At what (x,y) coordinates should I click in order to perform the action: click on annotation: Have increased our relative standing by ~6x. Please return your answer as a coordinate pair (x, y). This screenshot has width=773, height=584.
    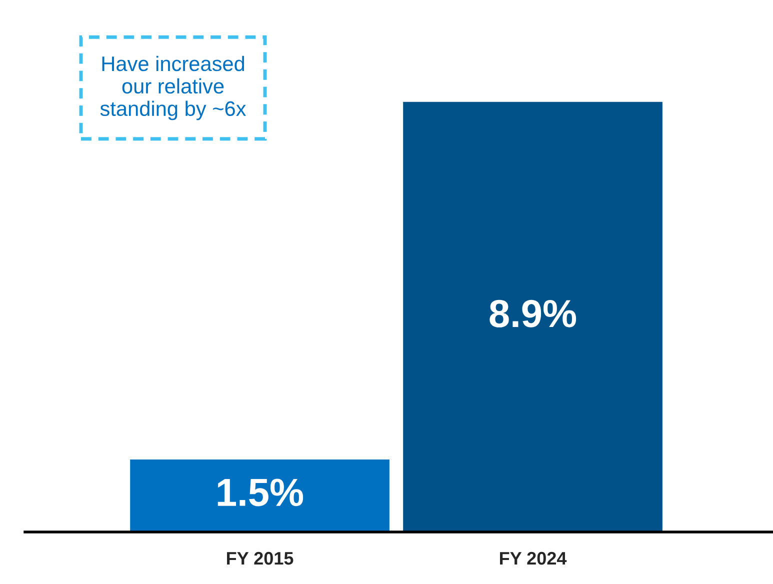
    Looking at the image, I should click on (173, 88).